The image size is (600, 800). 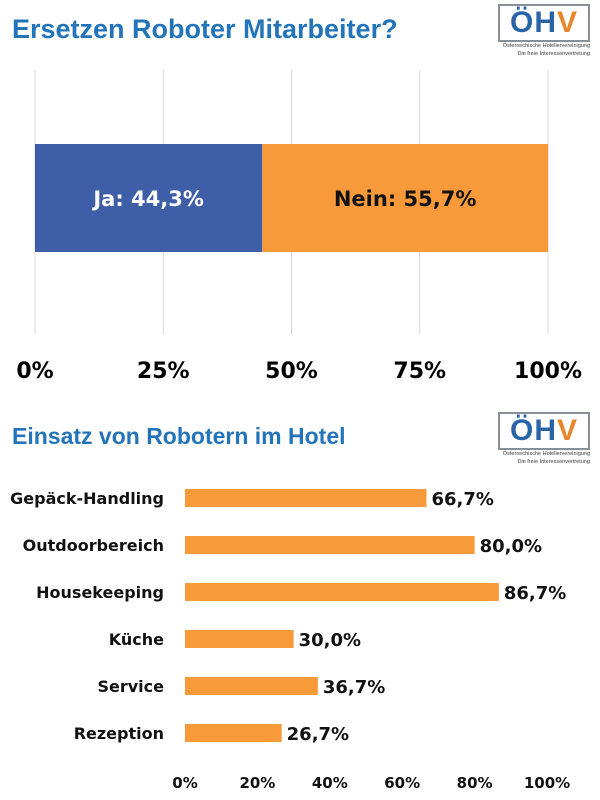 What do you see at coordinates (87, 498) in the screenshot?
I see `category-label: Gepäck-Handling` at bounding box center [87, 498].